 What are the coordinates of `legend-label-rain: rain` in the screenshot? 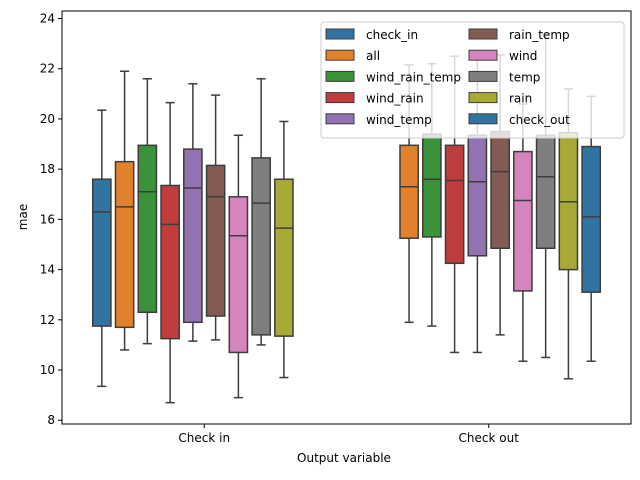 It's located at (520, 99).